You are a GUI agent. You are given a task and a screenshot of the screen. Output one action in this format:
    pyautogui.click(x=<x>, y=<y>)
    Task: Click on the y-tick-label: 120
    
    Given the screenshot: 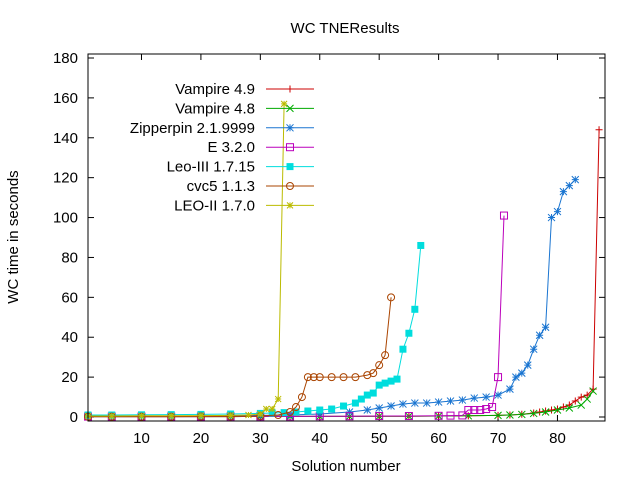 What is the action you would take?
    pyautogui.click(x=65, y=178)
    